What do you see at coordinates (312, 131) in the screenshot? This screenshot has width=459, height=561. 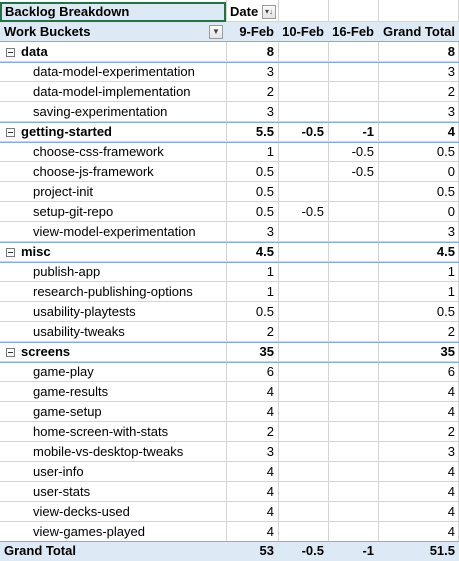 I see `group-subtotal-value: -0.5` at bounding box center [312, 131].